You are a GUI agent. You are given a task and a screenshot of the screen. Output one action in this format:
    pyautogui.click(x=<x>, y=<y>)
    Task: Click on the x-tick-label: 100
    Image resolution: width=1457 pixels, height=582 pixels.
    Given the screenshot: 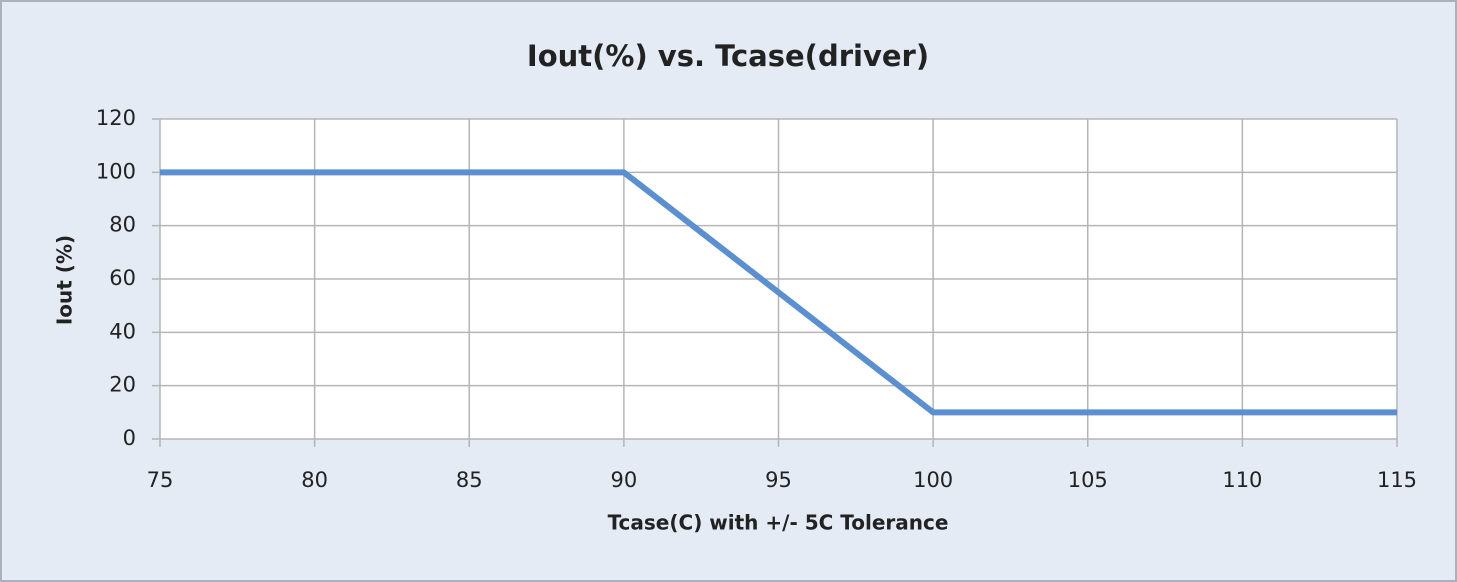 What is the action you would take?
    pyautogui.click(x=933, y=480)
    